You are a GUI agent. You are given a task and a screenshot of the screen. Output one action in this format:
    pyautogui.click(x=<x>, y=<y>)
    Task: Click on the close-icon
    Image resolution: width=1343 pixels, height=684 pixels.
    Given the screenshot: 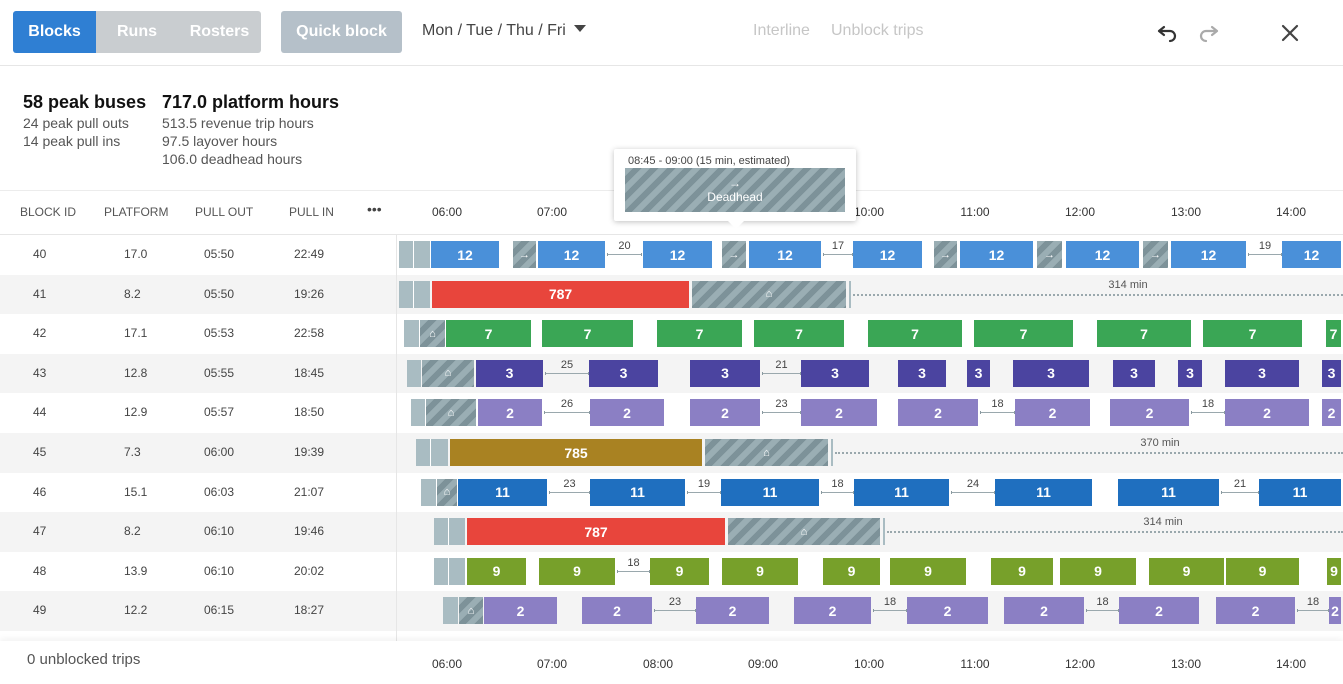 What is the action you would take?
    pyautogui.click(x=1290, y=33)
    